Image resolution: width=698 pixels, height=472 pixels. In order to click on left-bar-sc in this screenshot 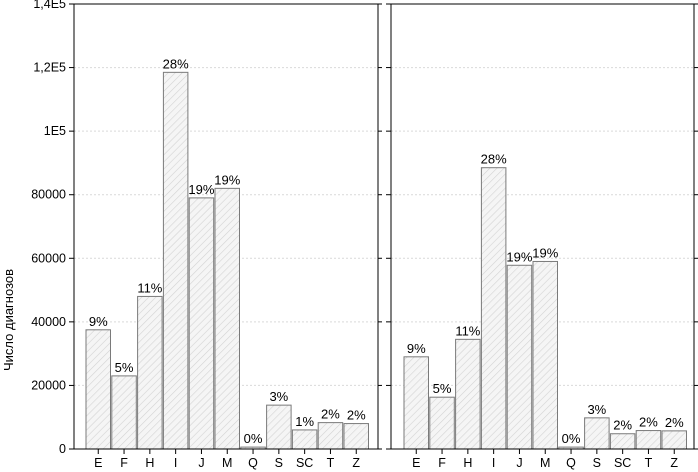, I will do `click(304, 439)`.